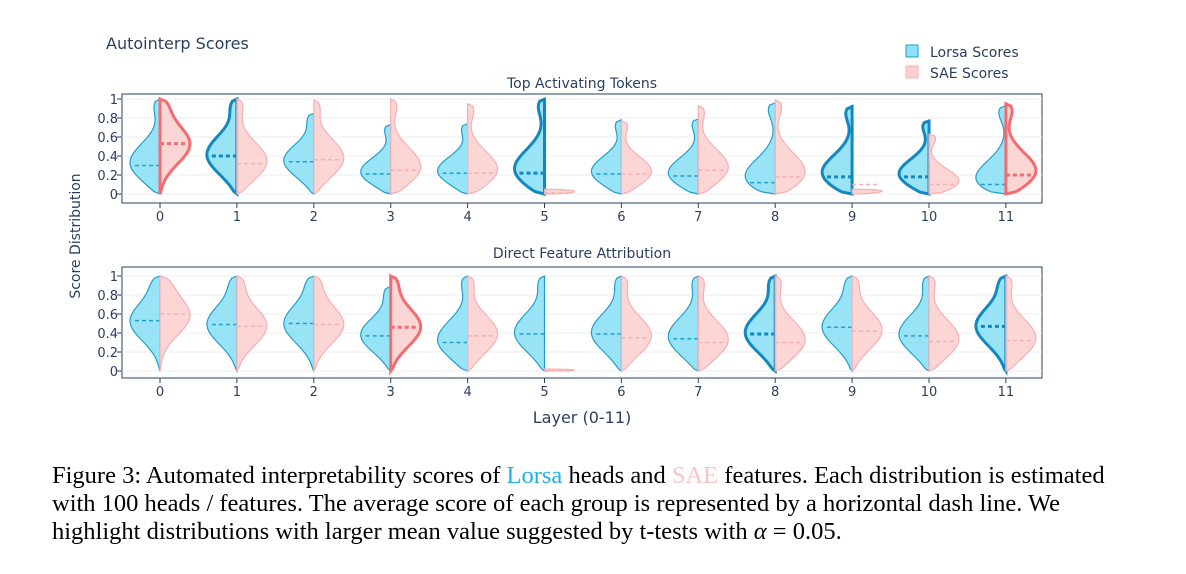  I want to click on legend: Lorsa Scores SAE Scores, so click(962, 63).